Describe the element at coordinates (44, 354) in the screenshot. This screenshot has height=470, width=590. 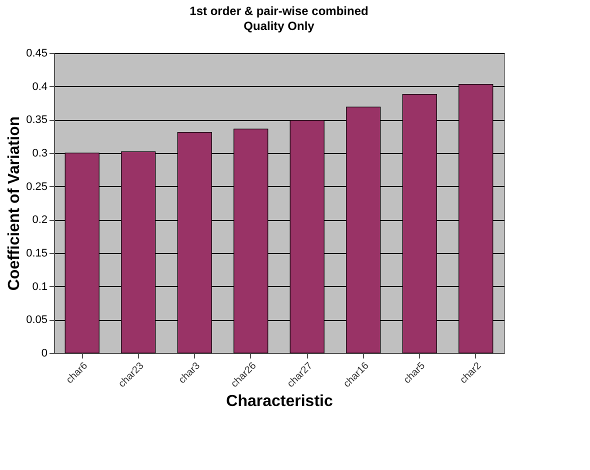
I see `y-tick-label: 0` at that location.